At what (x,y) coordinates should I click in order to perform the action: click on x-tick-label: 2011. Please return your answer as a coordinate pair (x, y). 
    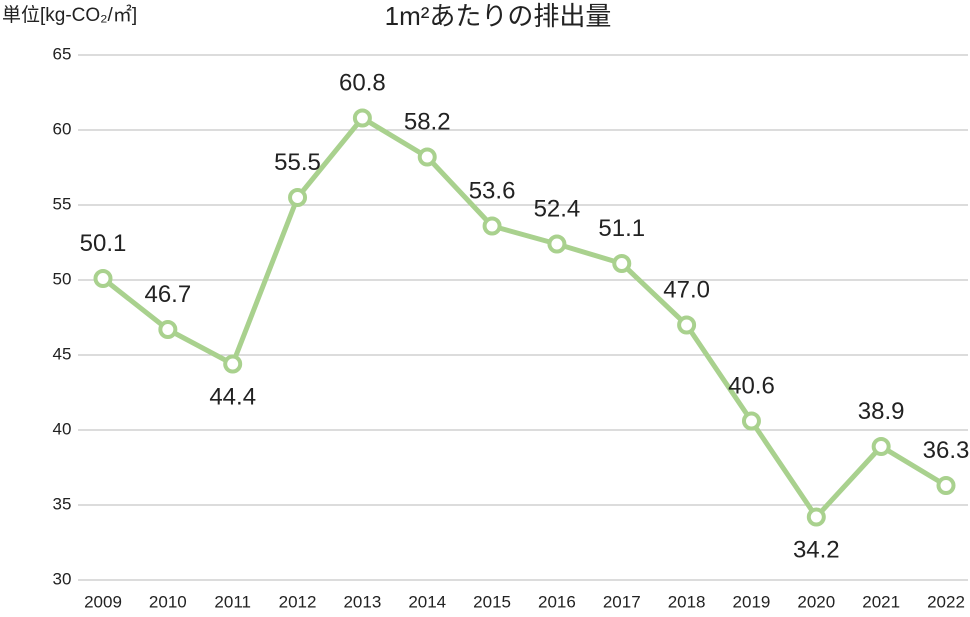
    Looking at the image, I should click on (232, 601).